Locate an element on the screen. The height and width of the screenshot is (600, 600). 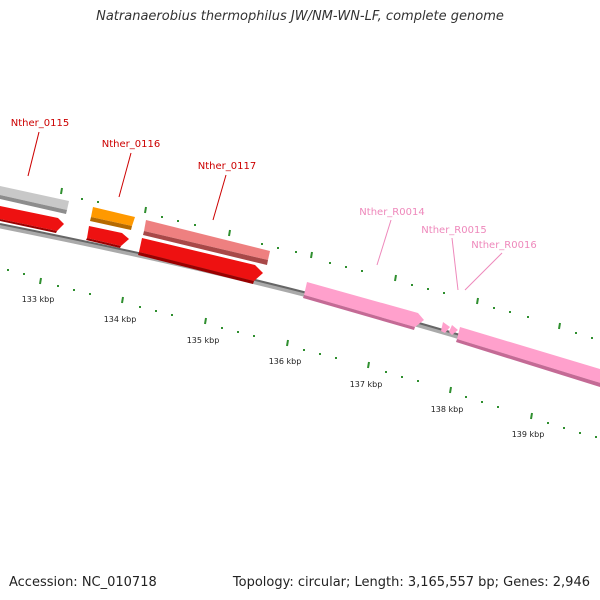
gene-pink-right-shadow is located at coordinates (528, 363).